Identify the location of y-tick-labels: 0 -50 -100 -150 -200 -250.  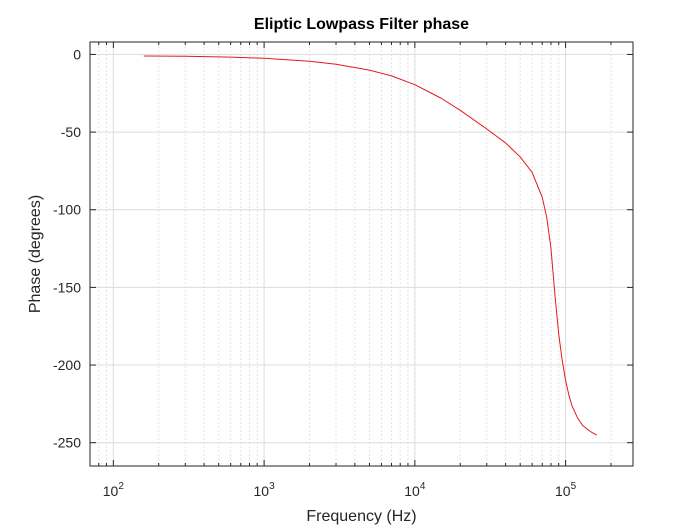
(67, 248).